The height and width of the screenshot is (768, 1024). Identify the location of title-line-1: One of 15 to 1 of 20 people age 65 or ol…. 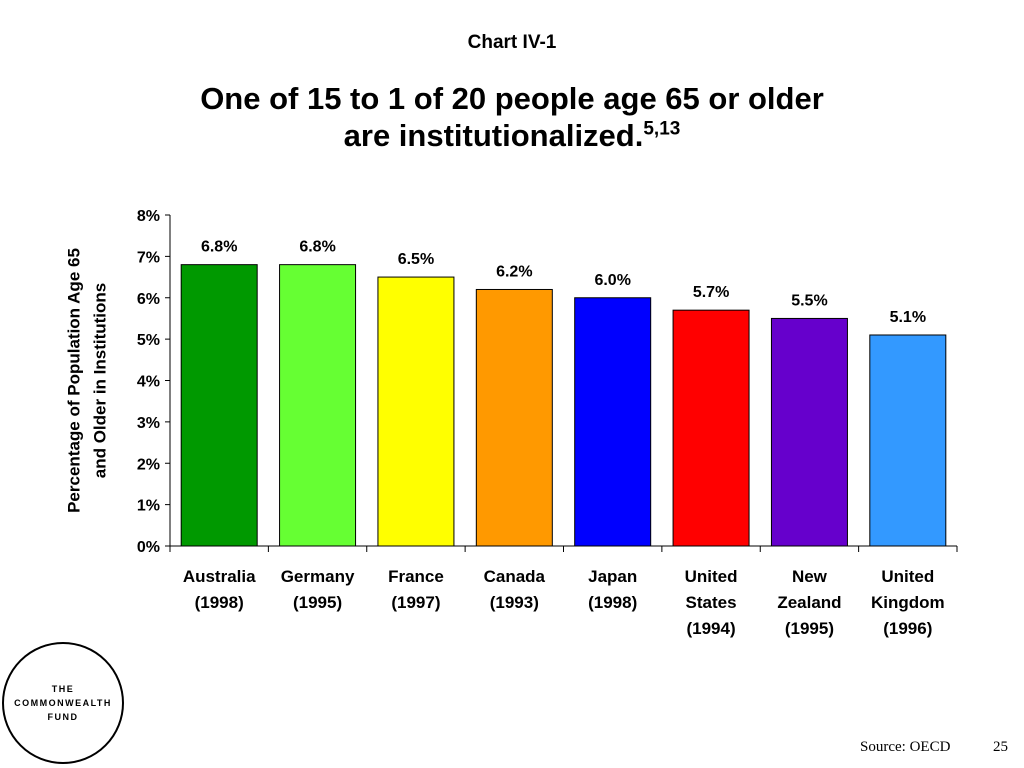
(512, 98).